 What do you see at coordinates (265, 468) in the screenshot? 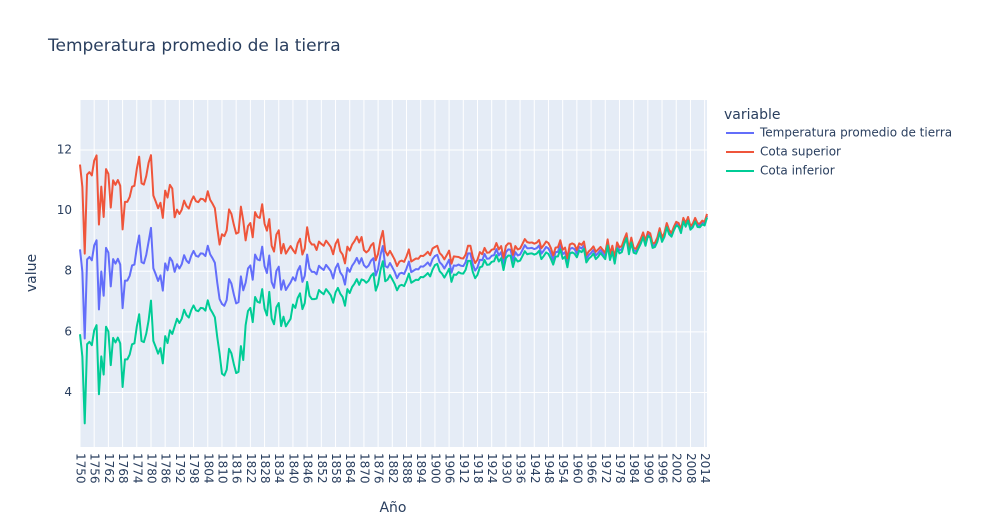
I see `x-tick-label: 1828` at bounding box center [265, 468].